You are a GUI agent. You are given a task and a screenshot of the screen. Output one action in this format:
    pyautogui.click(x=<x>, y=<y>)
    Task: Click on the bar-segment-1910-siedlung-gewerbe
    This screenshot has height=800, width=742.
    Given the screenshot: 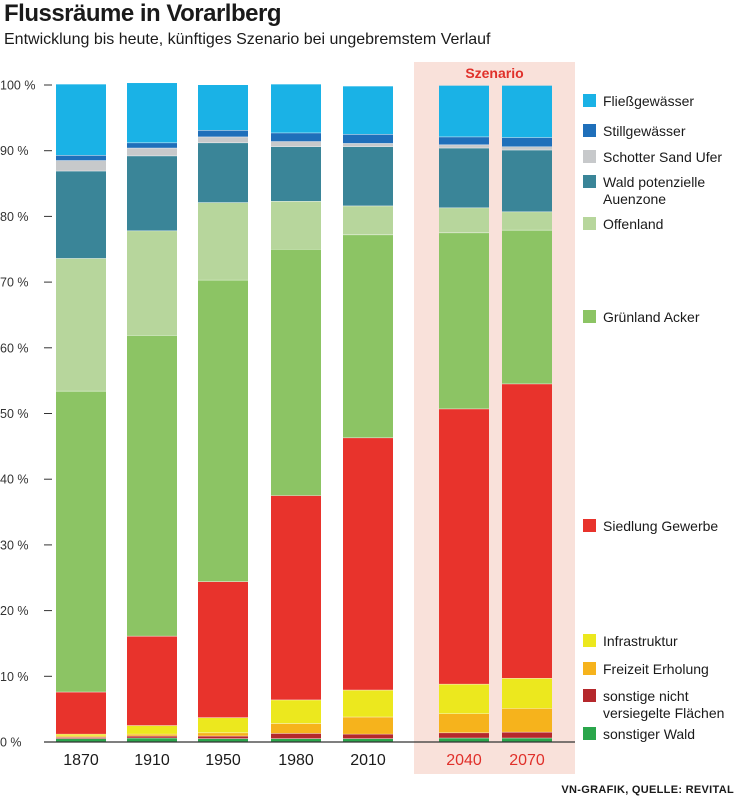 What is the action you would take?
    pyautogui.click(x=152, y=681)
    